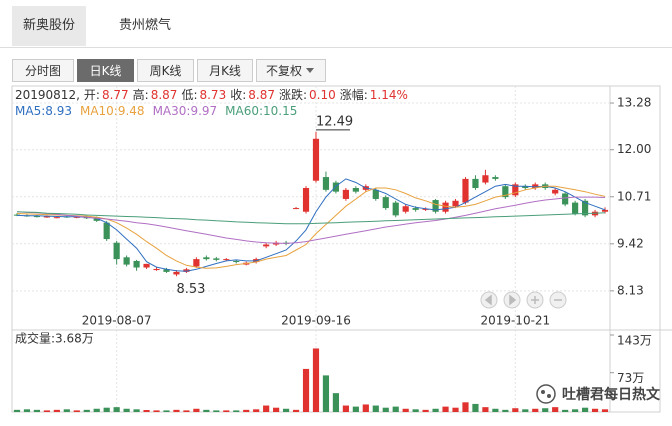 Image resolution: width=672 pixels, height=426 pixels. Describe the element at coordinates (634, 103) in the screenshot. I see `y-tick-label: 13.28` at that location.